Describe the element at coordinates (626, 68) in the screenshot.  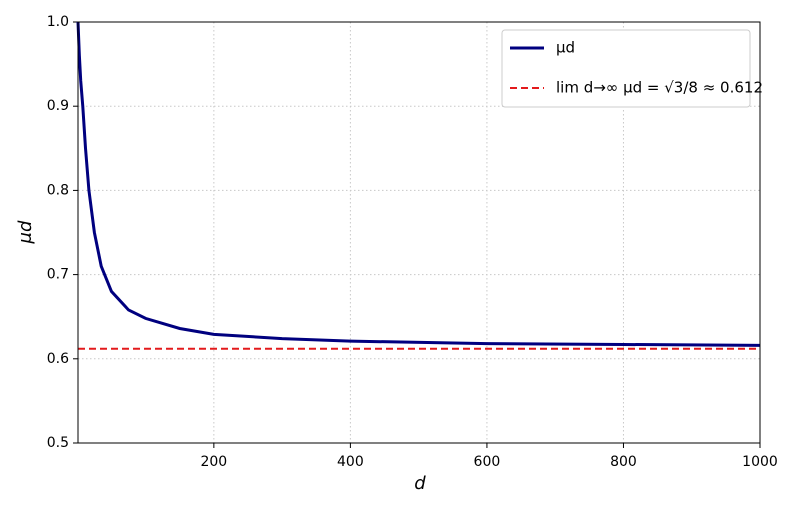
I see `legend-box` at that location.